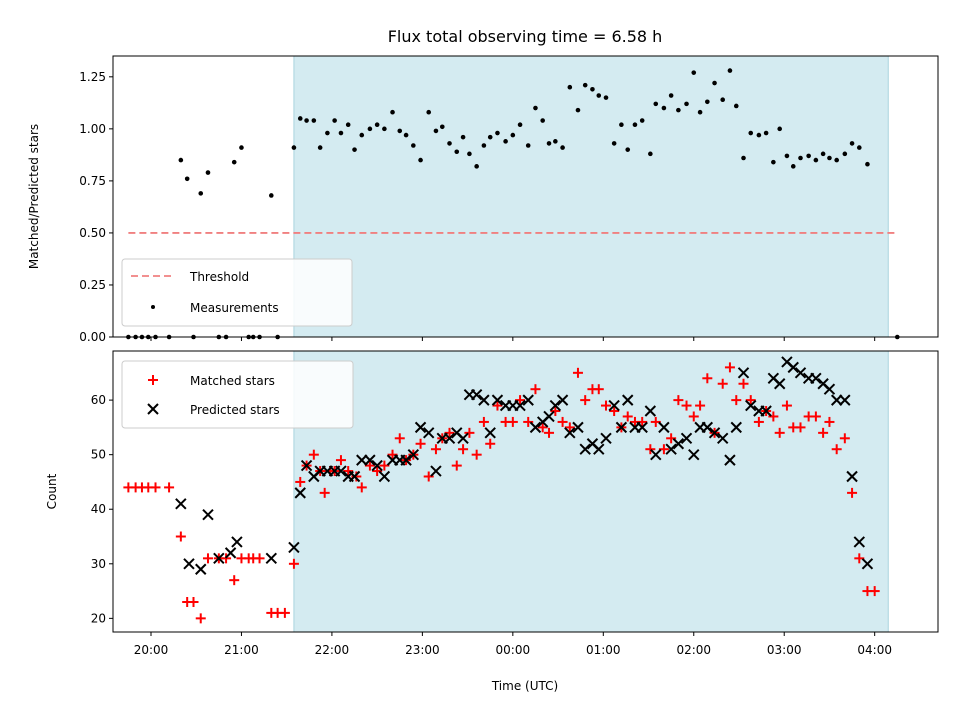 The image size is (960, 724). I want to click on top-legend: Threshold Measurements, so click(237, 292).